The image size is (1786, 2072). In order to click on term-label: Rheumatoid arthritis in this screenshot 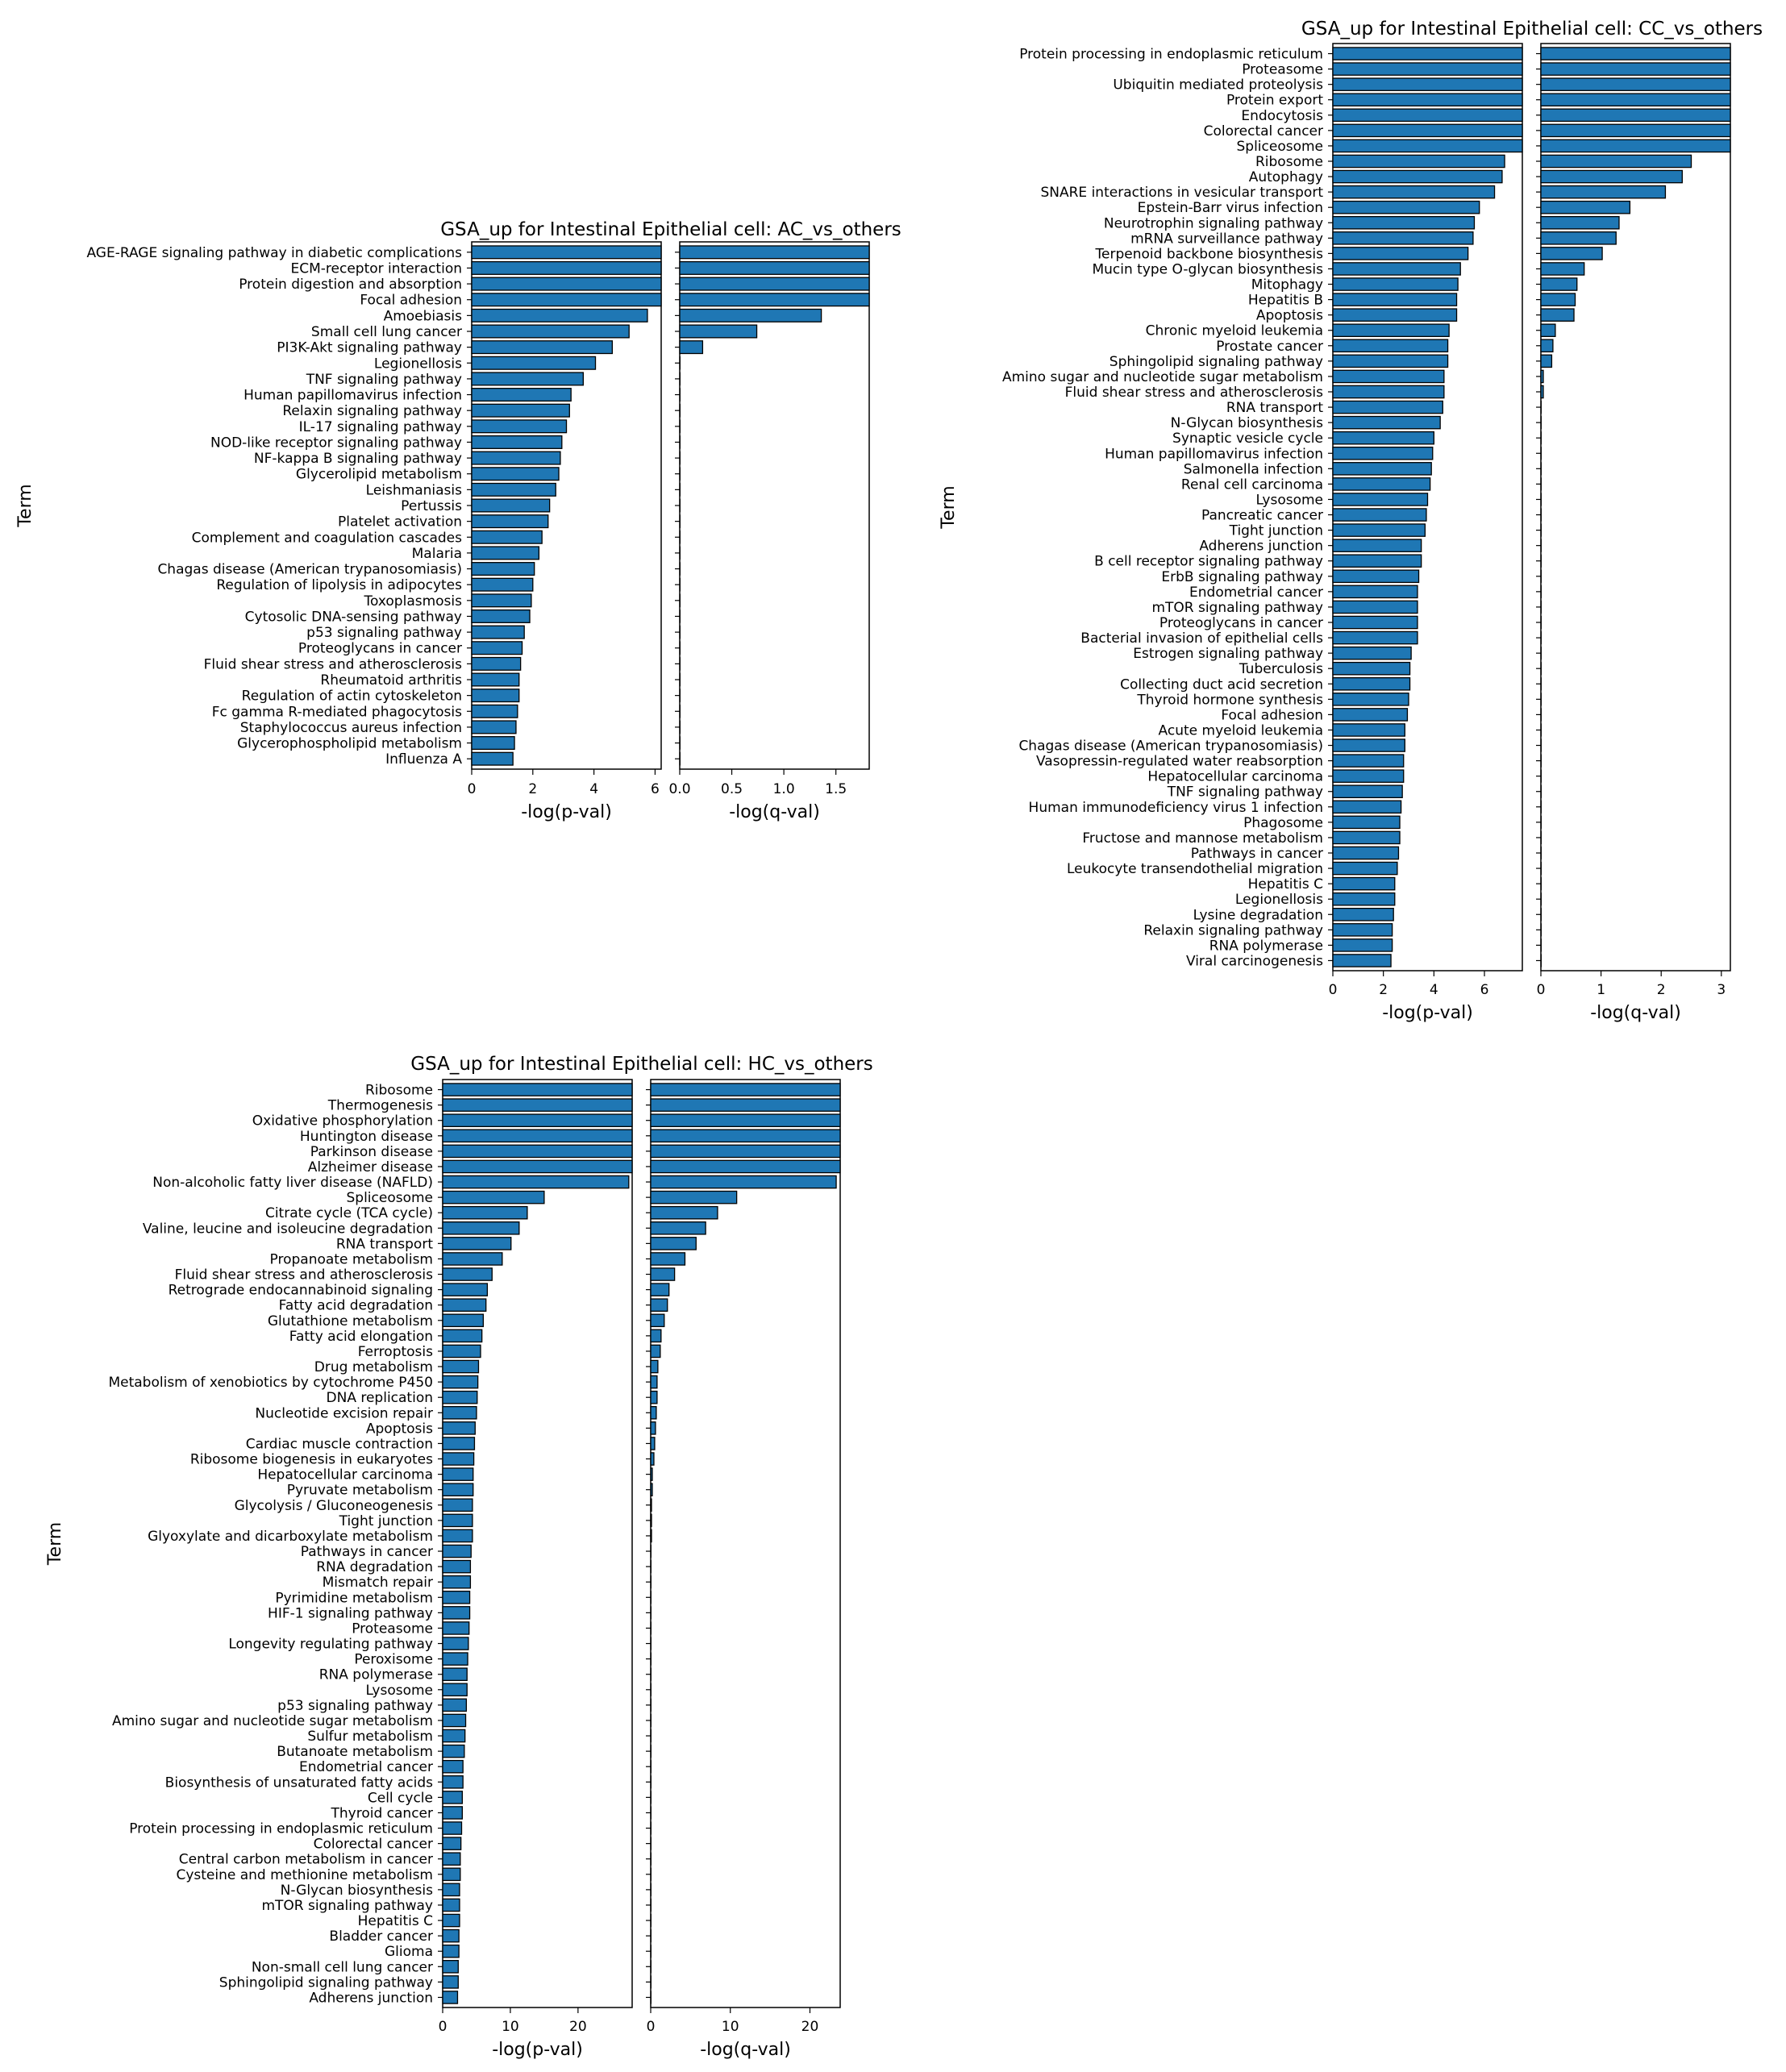, I will do `click(391, 680)`.